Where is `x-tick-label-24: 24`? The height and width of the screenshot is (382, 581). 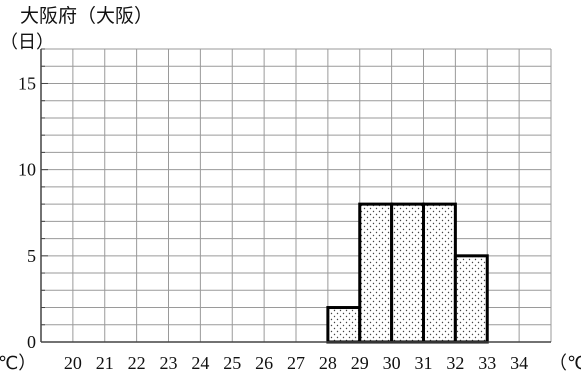
x-tick-label-24: 24 is located at coordinates (200, 363).